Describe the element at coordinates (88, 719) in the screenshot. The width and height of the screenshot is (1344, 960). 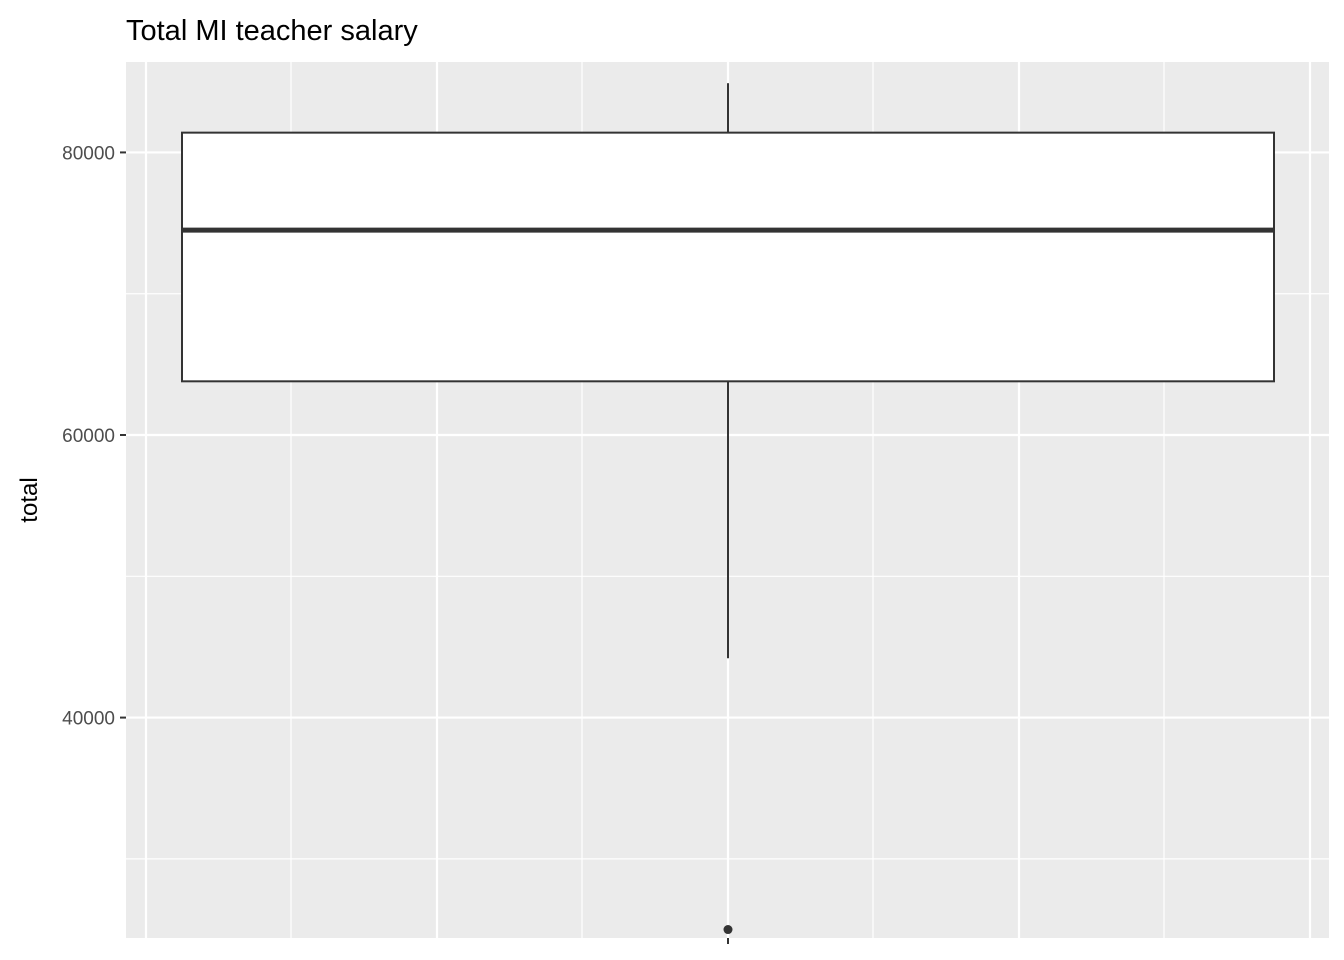
I see `y-tick-label: 40000` at that location.